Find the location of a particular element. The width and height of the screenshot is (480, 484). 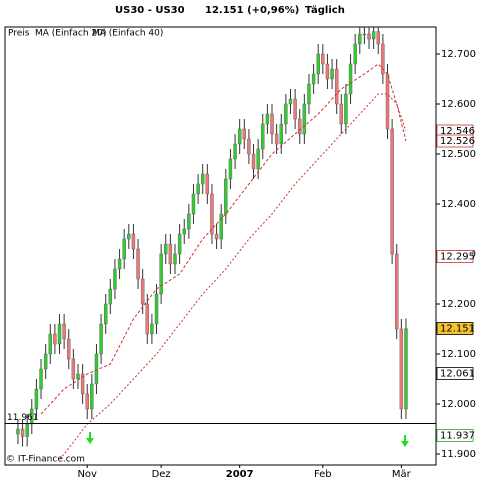

y-tick-label: 12.200 is located at coordinates (458, 304).